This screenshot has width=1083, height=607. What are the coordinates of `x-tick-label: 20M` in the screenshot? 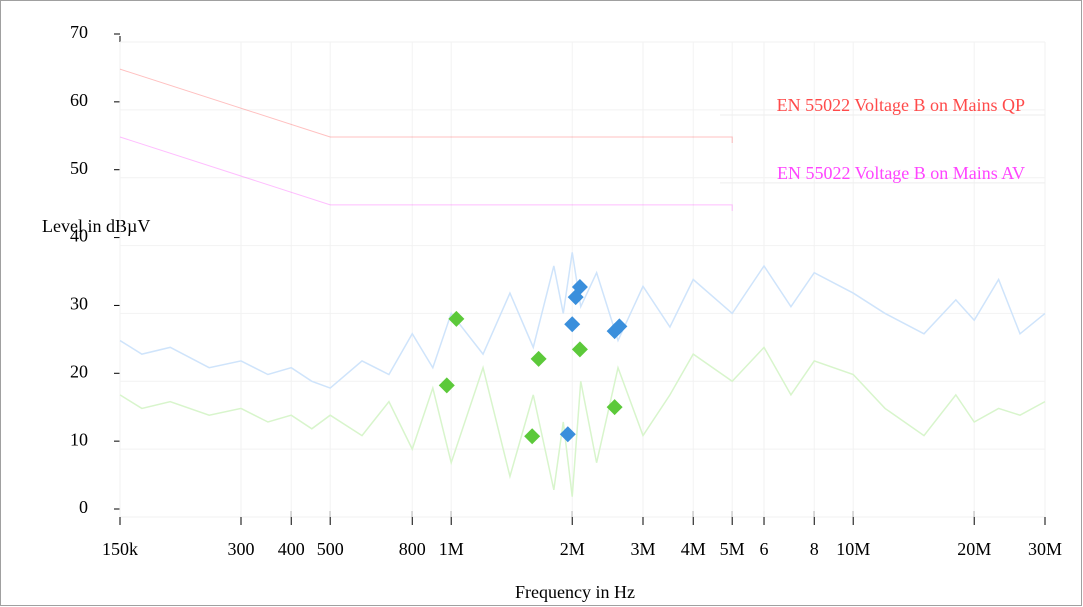 It's located at (974, 549).